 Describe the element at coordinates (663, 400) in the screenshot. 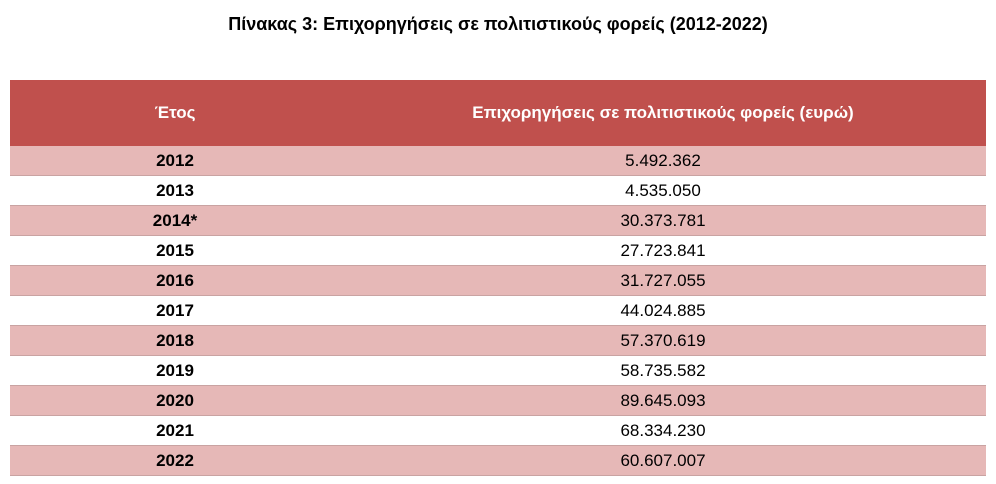

I see `amount-cell: 89.645.093` at that location.